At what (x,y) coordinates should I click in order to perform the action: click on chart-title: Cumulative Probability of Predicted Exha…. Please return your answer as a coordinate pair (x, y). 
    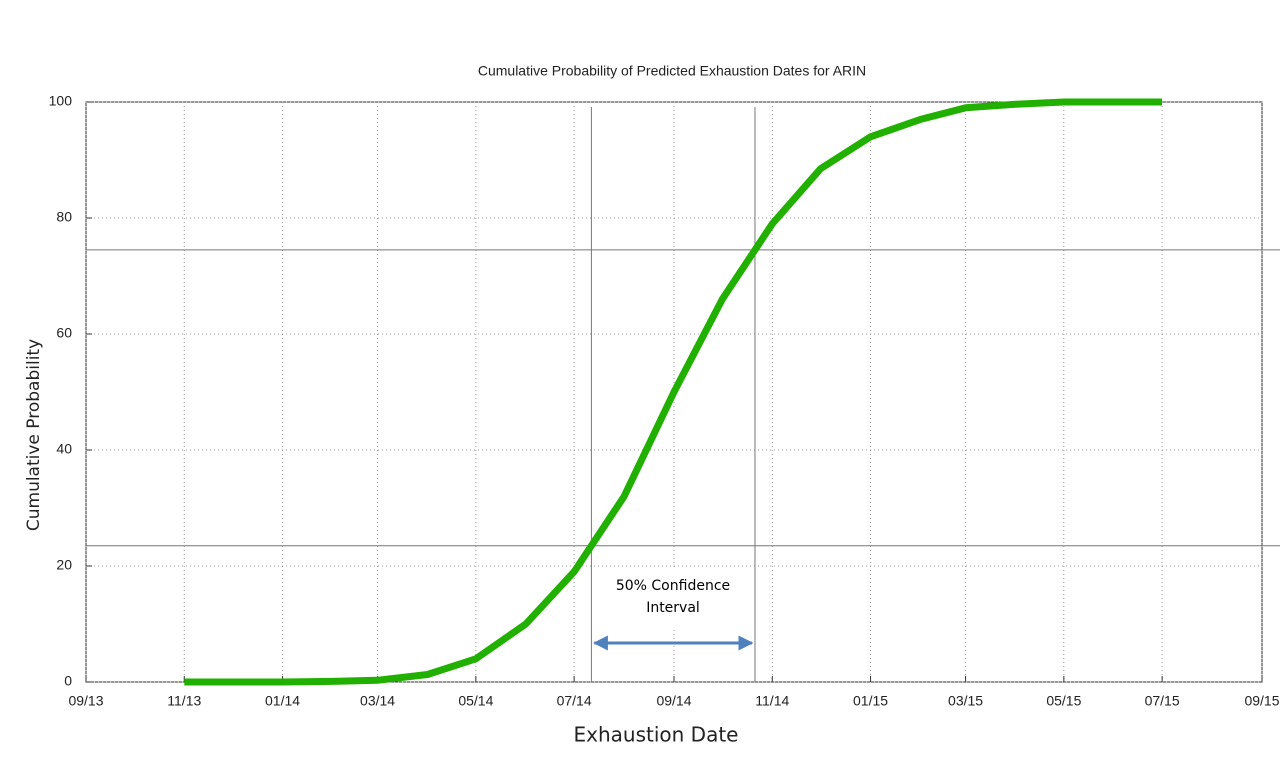
    Looking at the image, I should click on (672, 71).